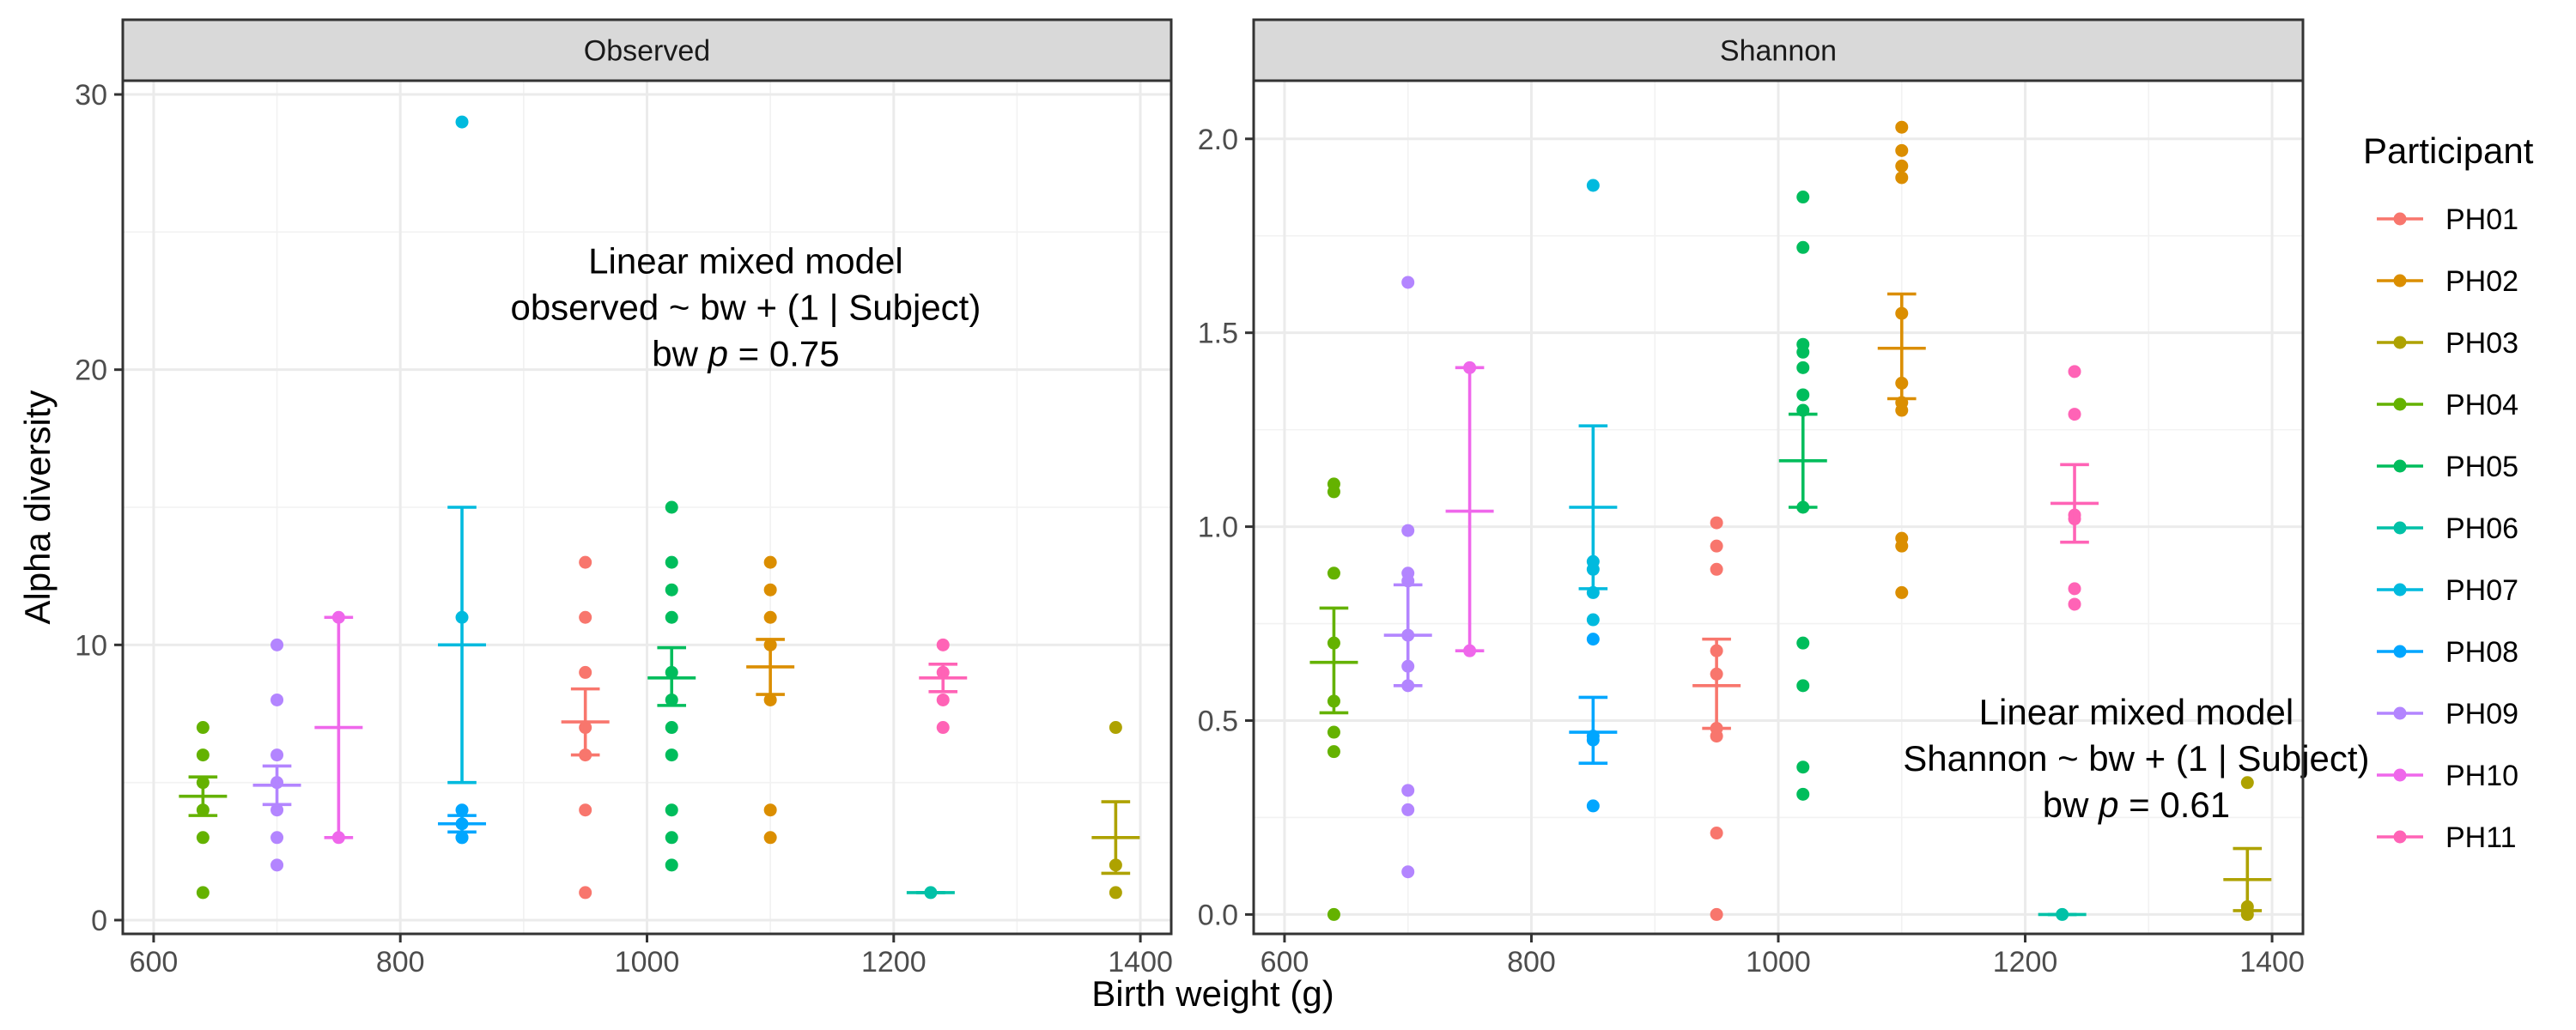 This screenshot has height=1030, width=2576. What do you see at coordinates (154, 962) in the screenshot?
I see `x-tick-label: 600` at bounding box center [154, 962].